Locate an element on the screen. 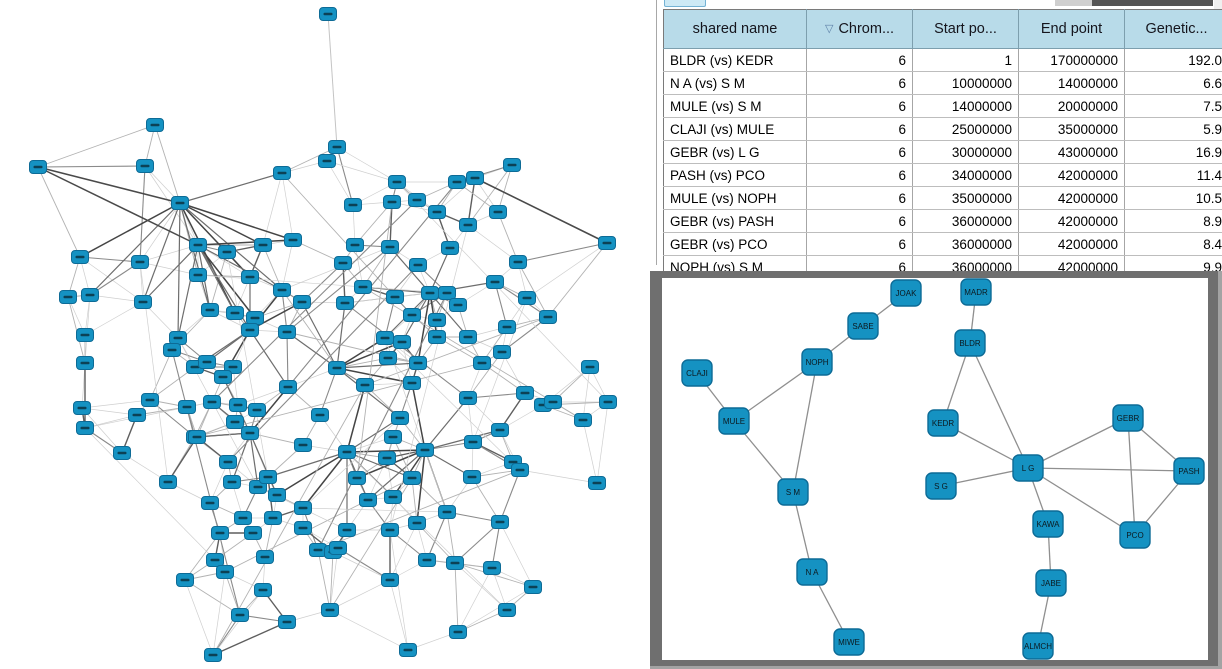 This screenshot has height=669, width=1222. table-cell: 11.4 is located at coordinates (1173, 175).